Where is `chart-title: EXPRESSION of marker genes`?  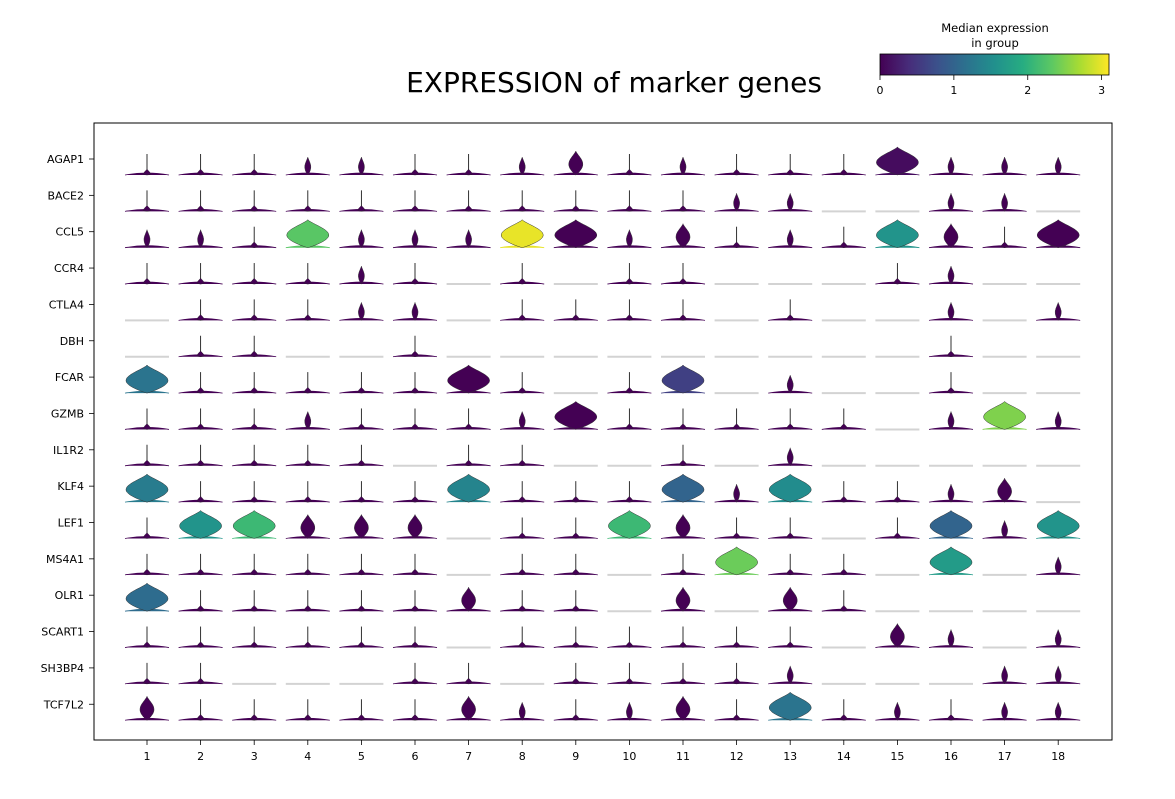
chart-title: EXPRESSION of marker genes is located at coordinates (614, 82).